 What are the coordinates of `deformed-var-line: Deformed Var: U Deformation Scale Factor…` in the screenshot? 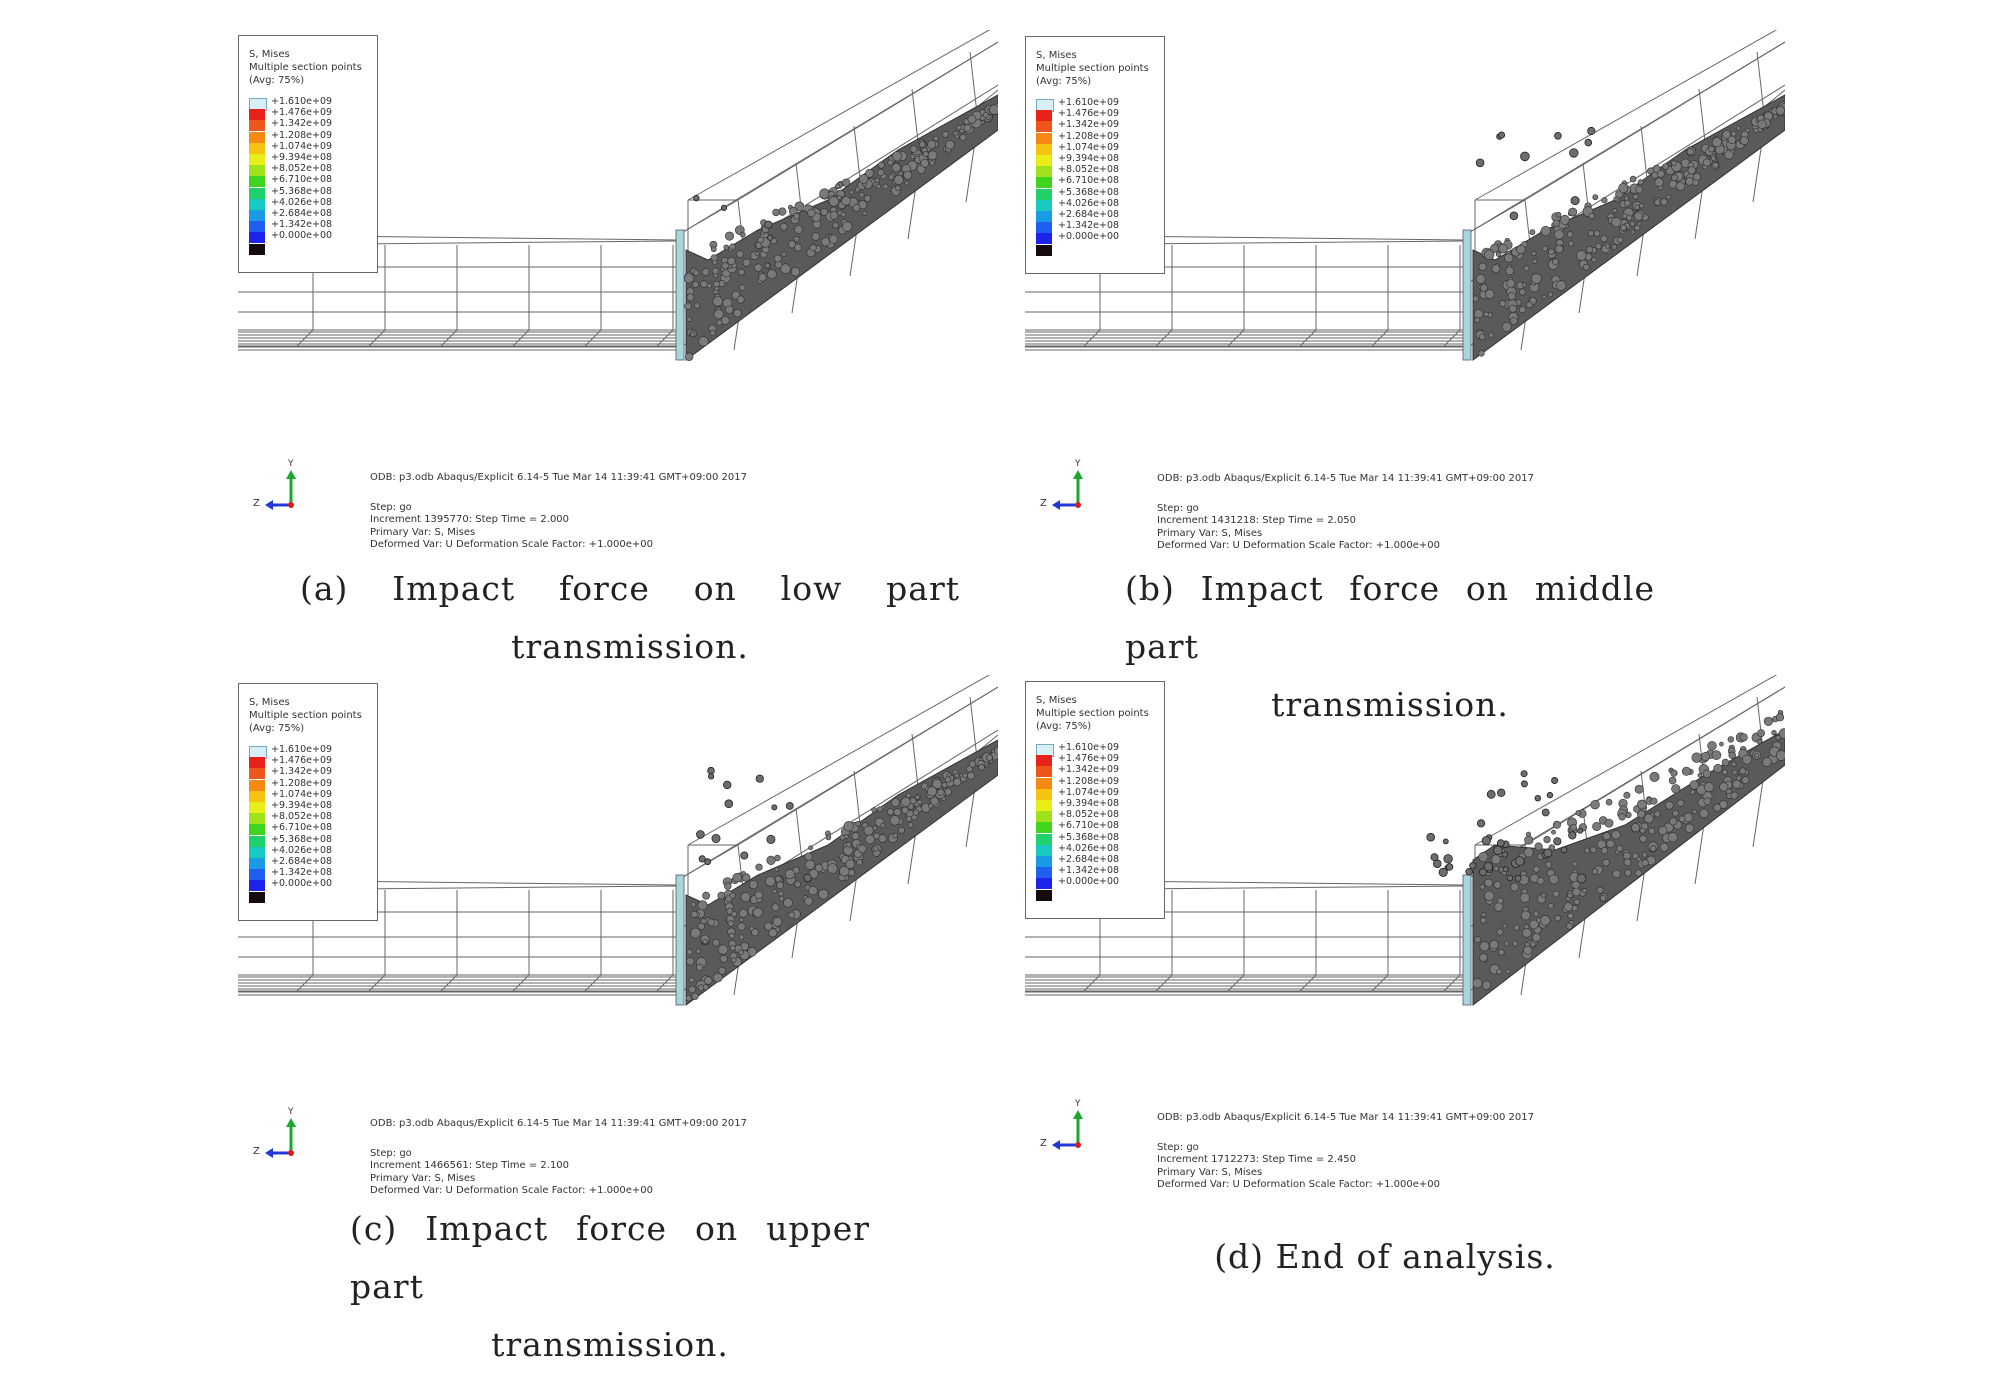 It's located at (1298, 1184).